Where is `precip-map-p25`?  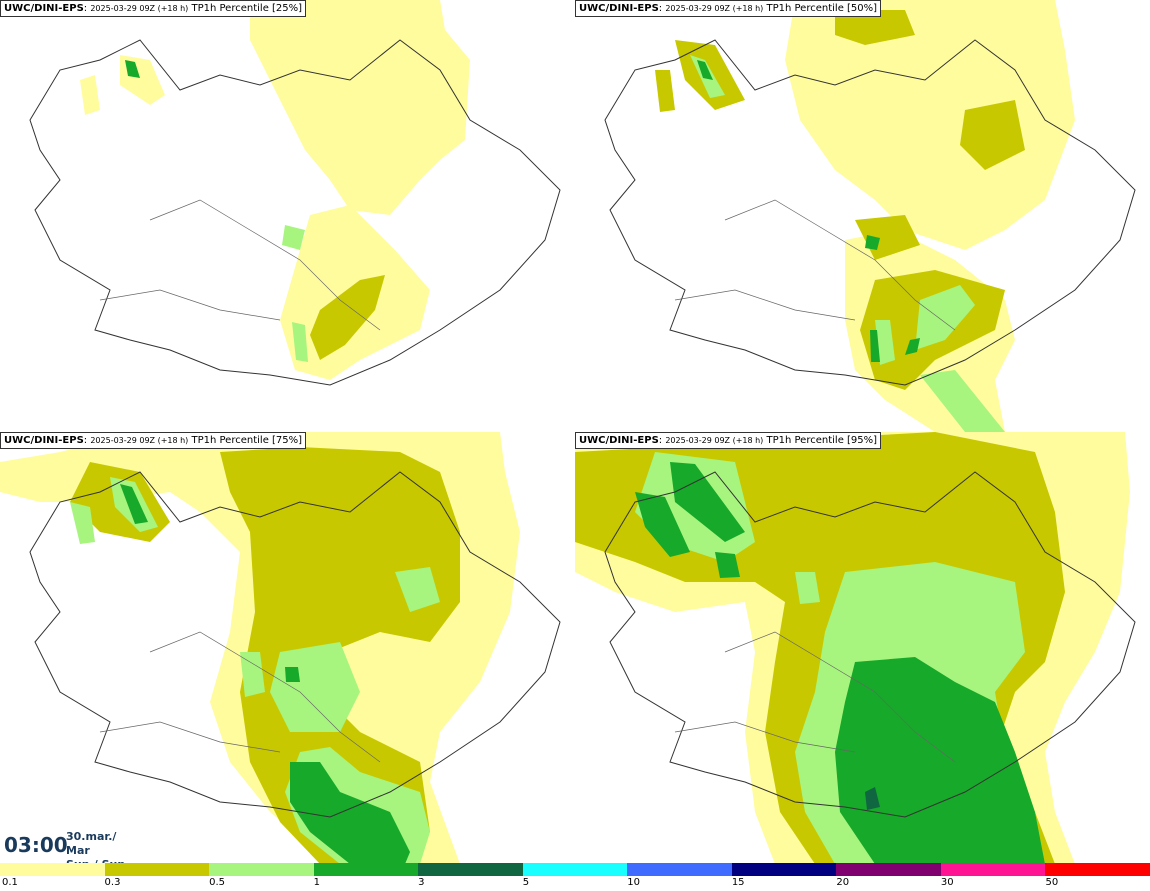 precip-map-p25 is located at coordinates (275, 190).